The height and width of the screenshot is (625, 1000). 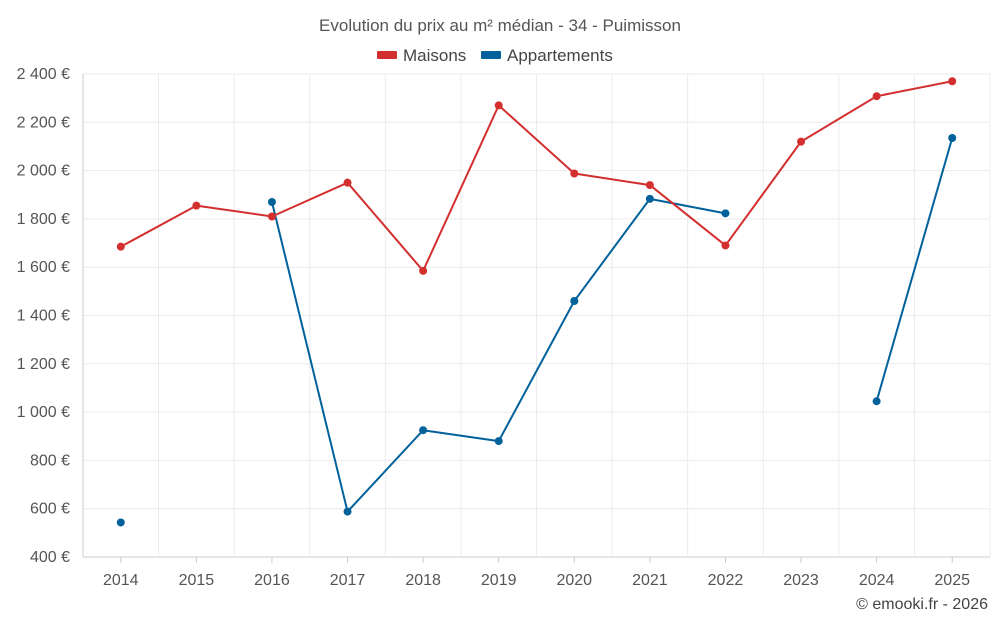 I want to click on y-tick-label: 2 200 €, so click(x=43, y=122).